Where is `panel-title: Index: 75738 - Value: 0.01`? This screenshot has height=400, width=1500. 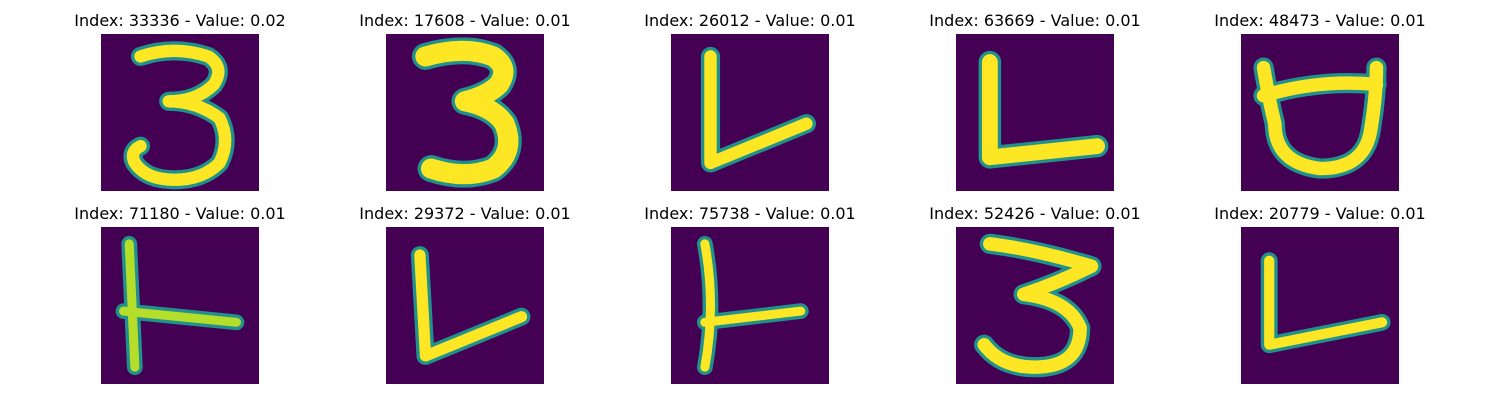 panel-title: Index: 75738 - Value: 0.01 is located at coordinates (750, 213).